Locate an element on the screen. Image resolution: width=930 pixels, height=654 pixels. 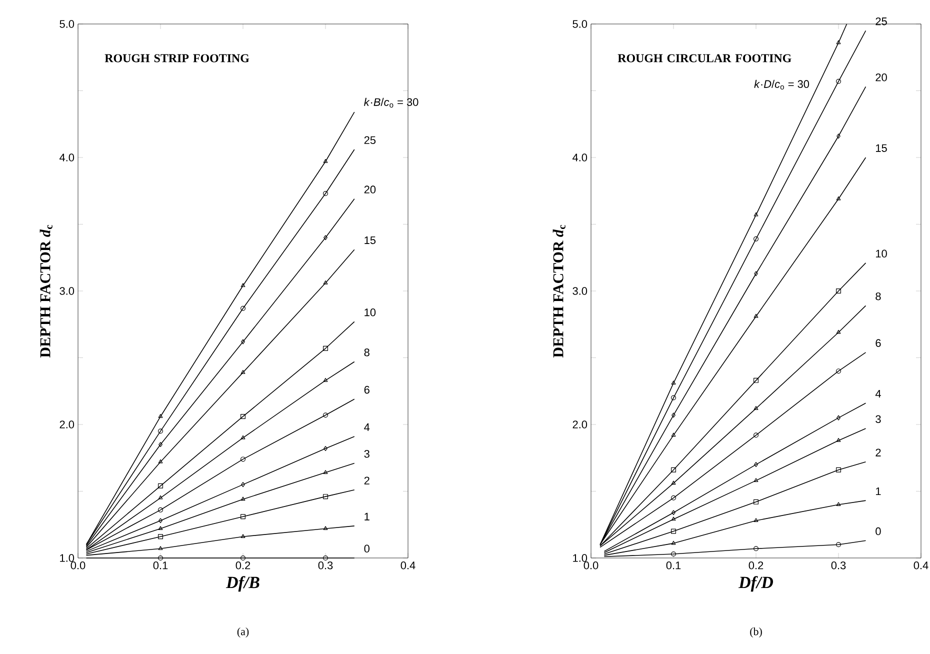
x-axis-title: Df/D is located at coordinates (756, 584).